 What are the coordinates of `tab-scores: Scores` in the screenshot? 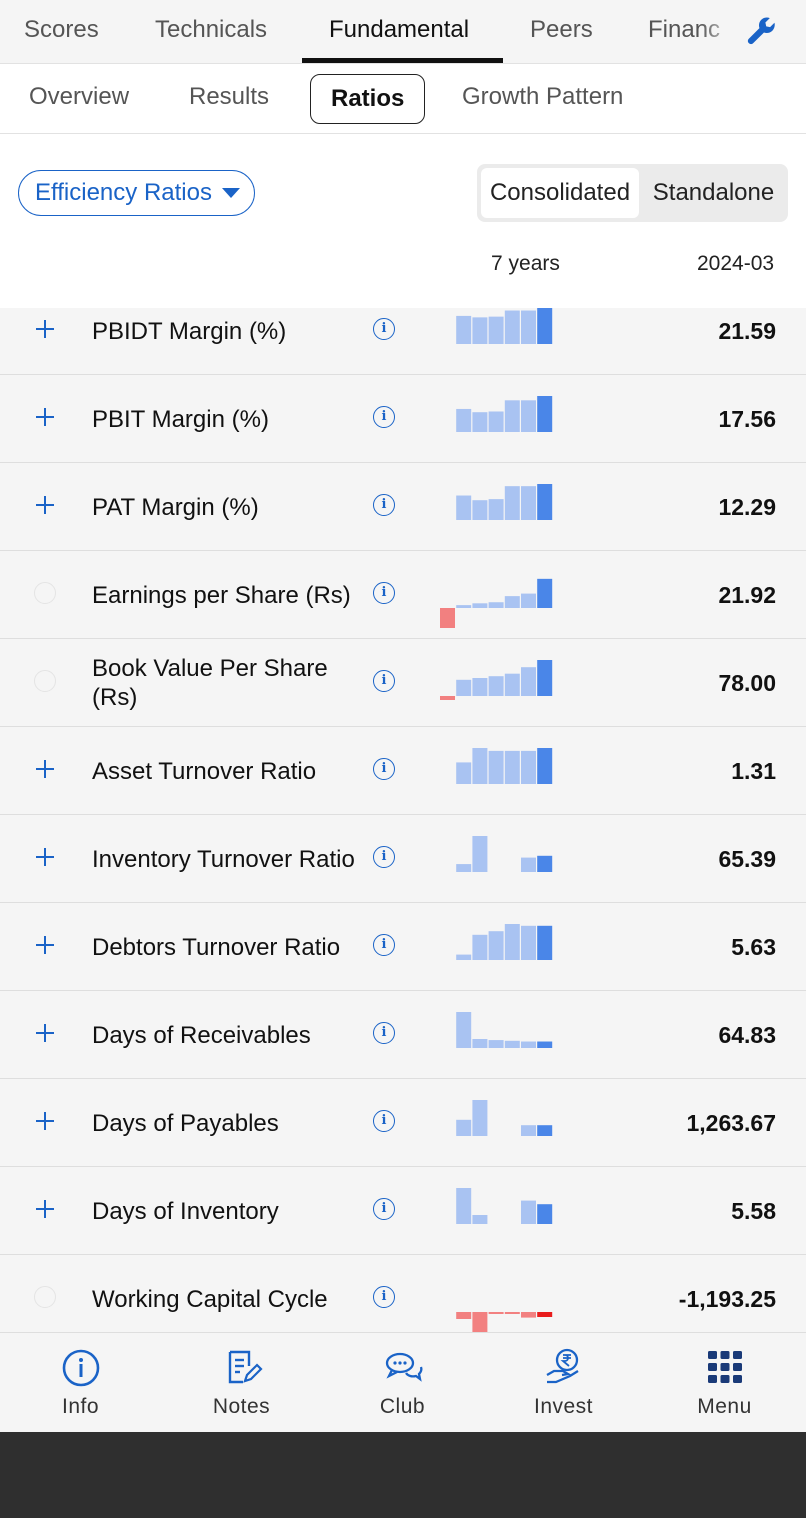 It's located at (61, 29).